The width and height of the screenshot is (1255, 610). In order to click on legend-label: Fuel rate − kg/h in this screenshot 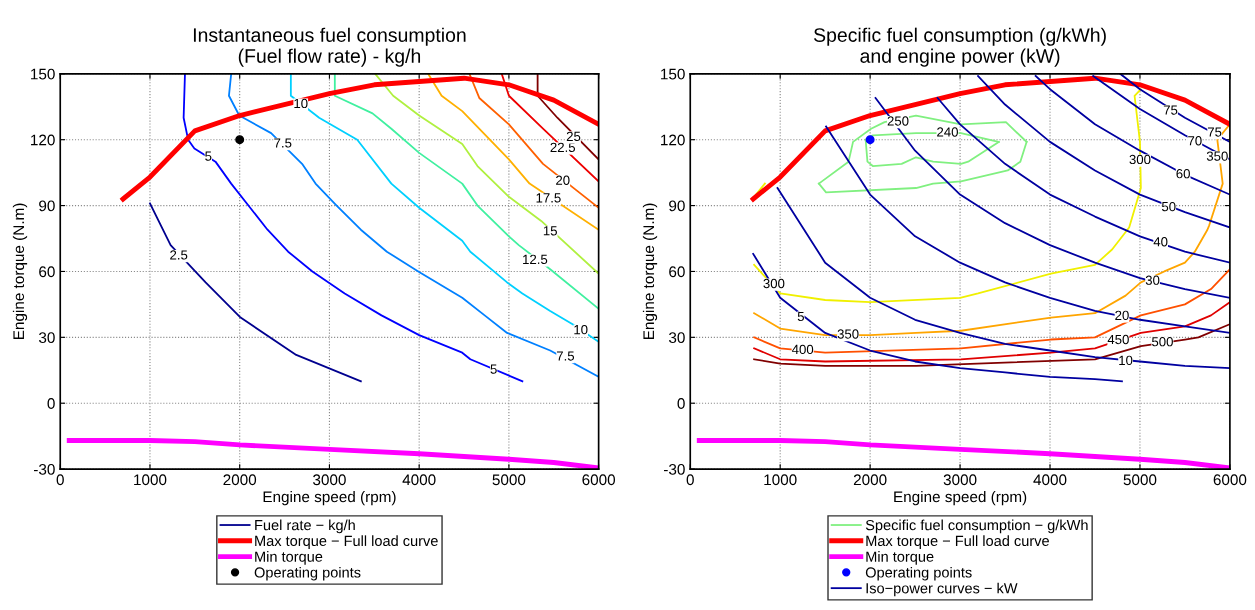, I will do `click(305, 526)`.